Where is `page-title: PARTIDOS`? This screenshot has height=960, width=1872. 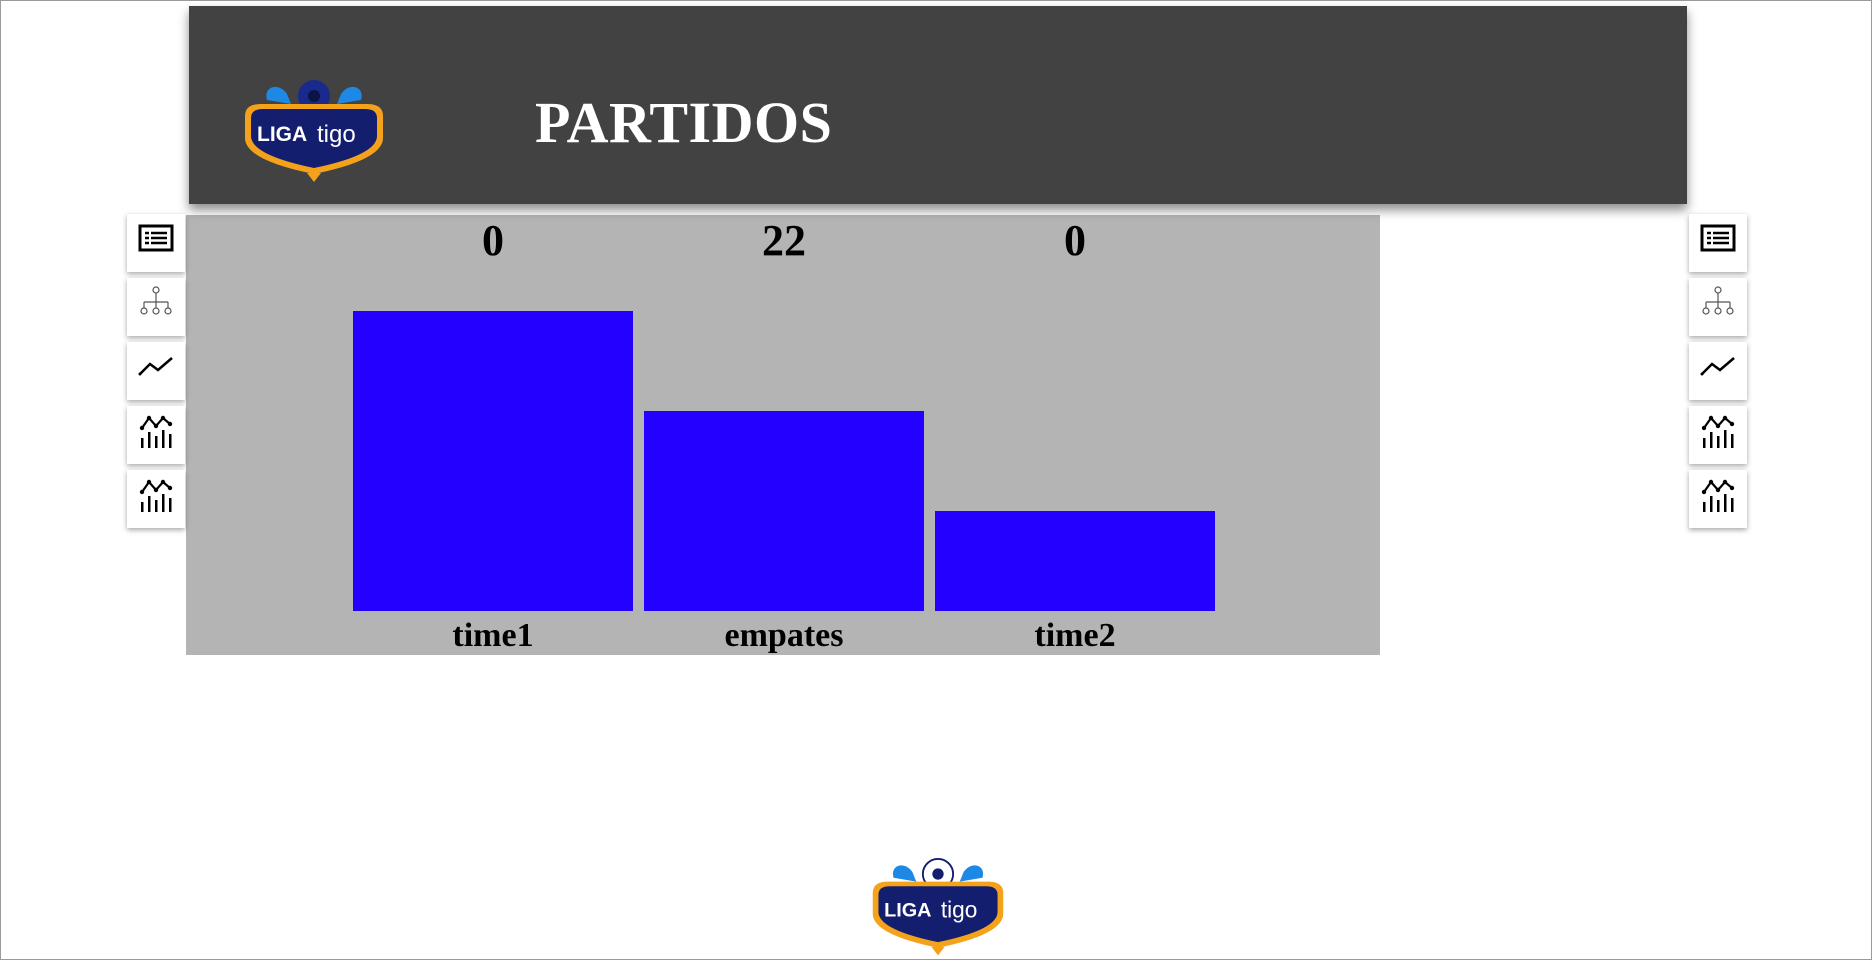 page-title: PARTIDOS is located at coordinates (684, 122).